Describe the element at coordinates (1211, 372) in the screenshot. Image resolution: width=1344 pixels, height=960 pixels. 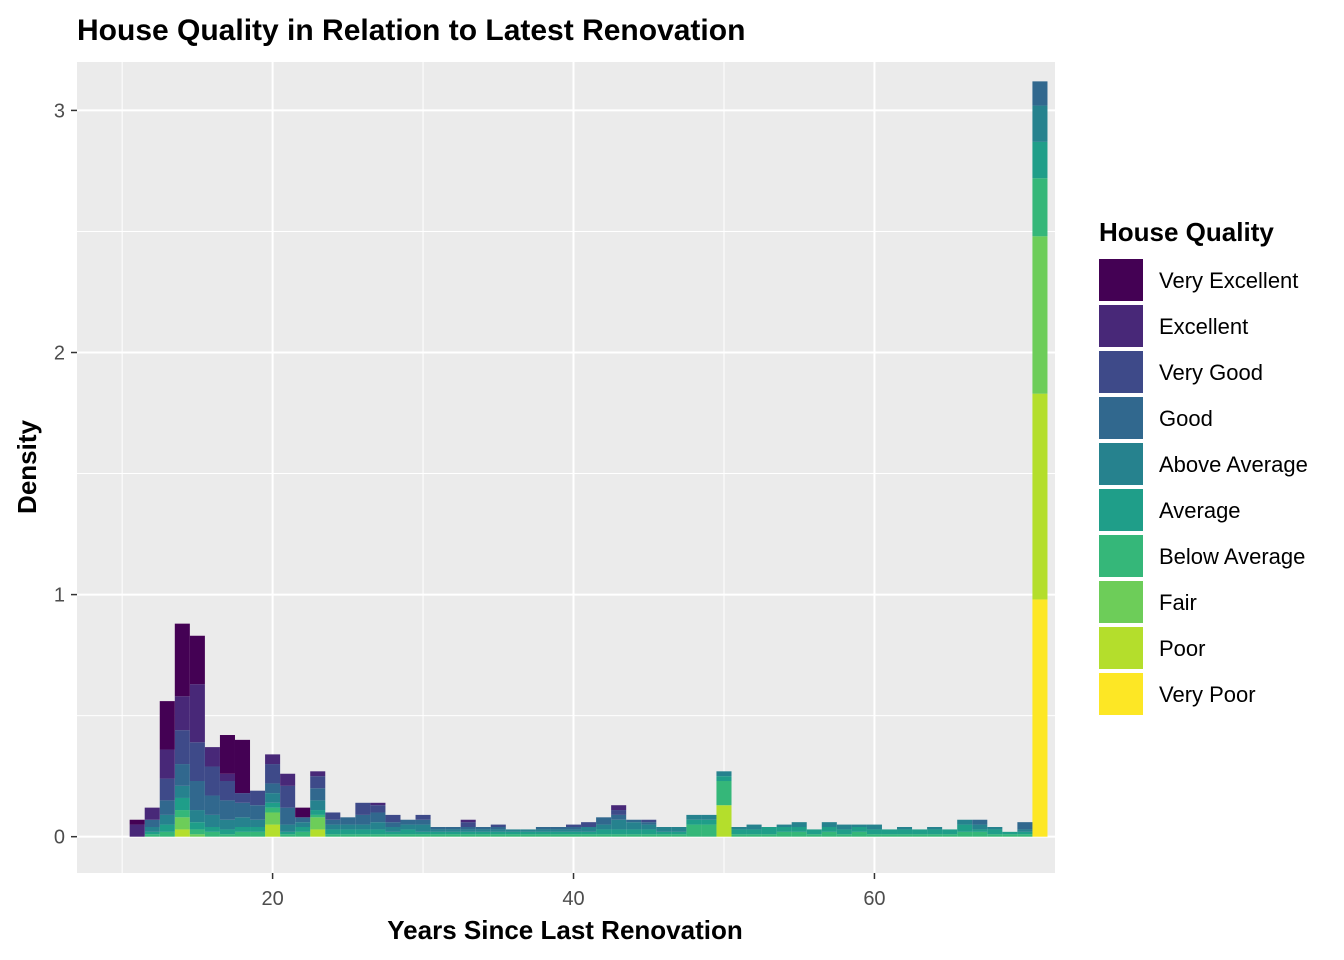
I see `legend-label: Very Good` at that location.